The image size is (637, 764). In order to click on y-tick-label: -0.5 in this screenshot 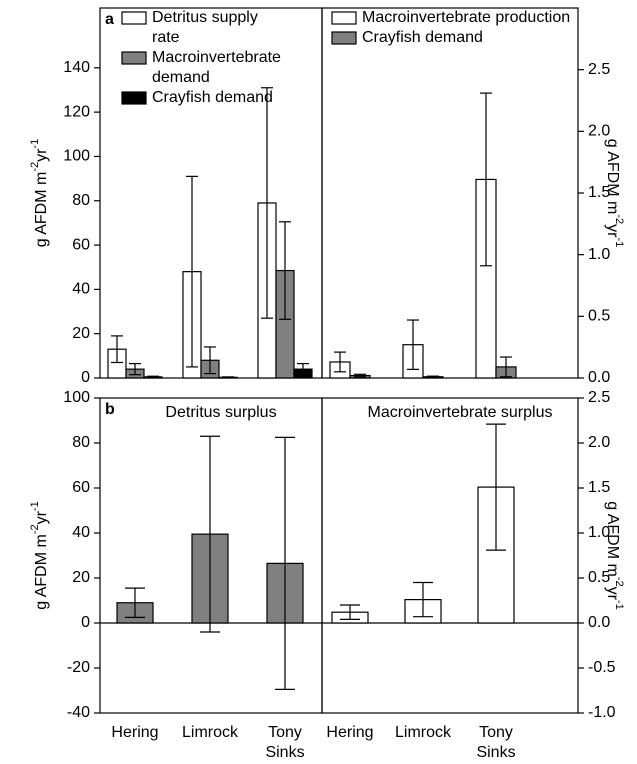, I will do `click(602, 667)`.